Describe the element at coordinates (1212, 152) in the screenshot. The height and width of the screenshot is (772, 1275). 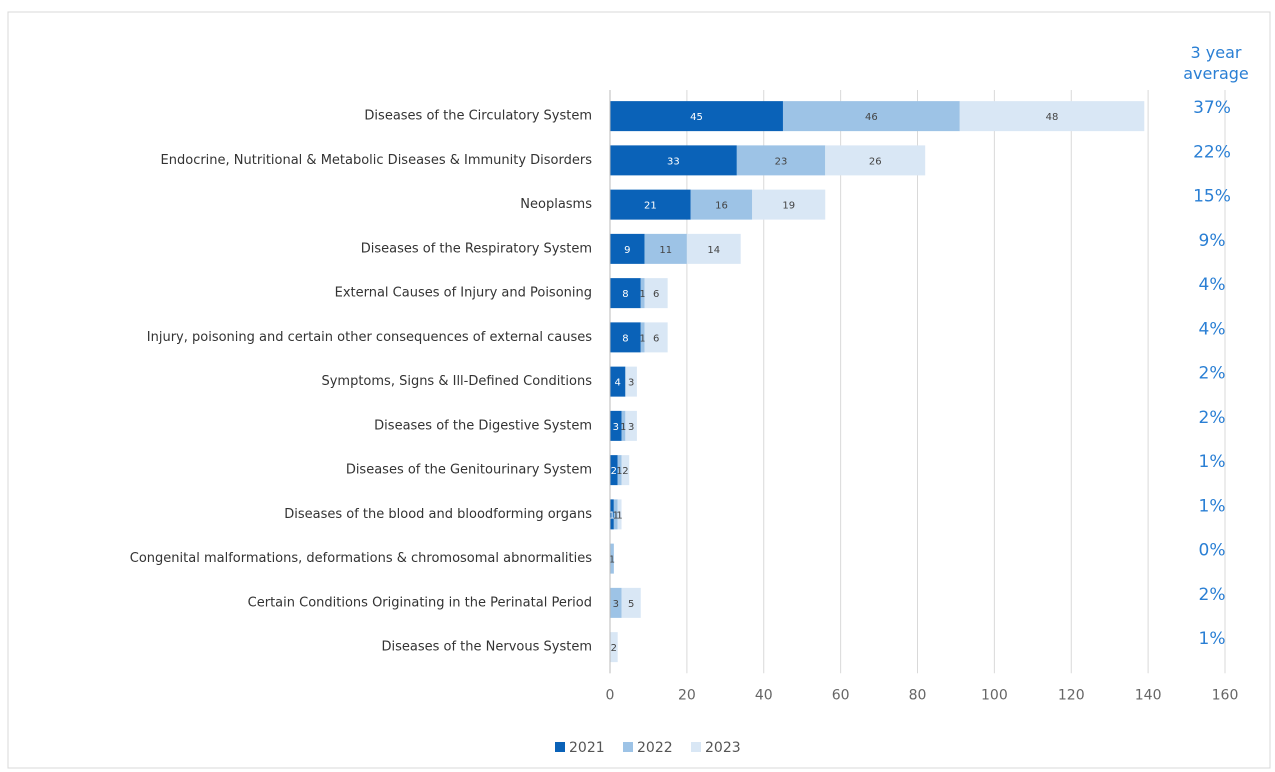
I see `average-label: 22%` at that location.